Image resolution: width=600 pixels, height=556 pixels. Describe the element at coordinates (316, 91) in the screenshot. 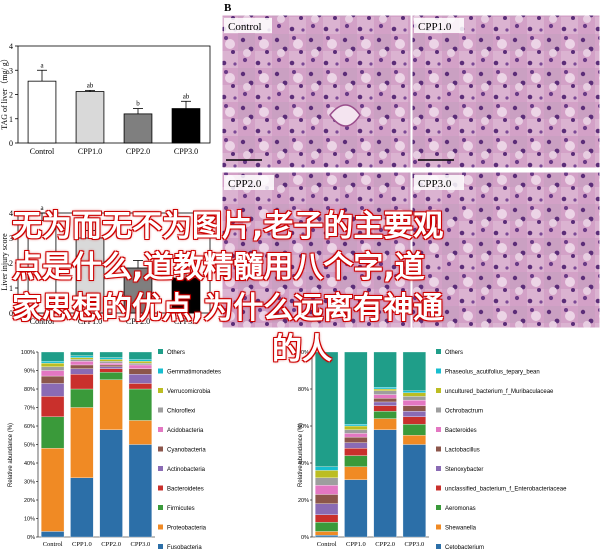

I see `histology-control: Control` at that location.